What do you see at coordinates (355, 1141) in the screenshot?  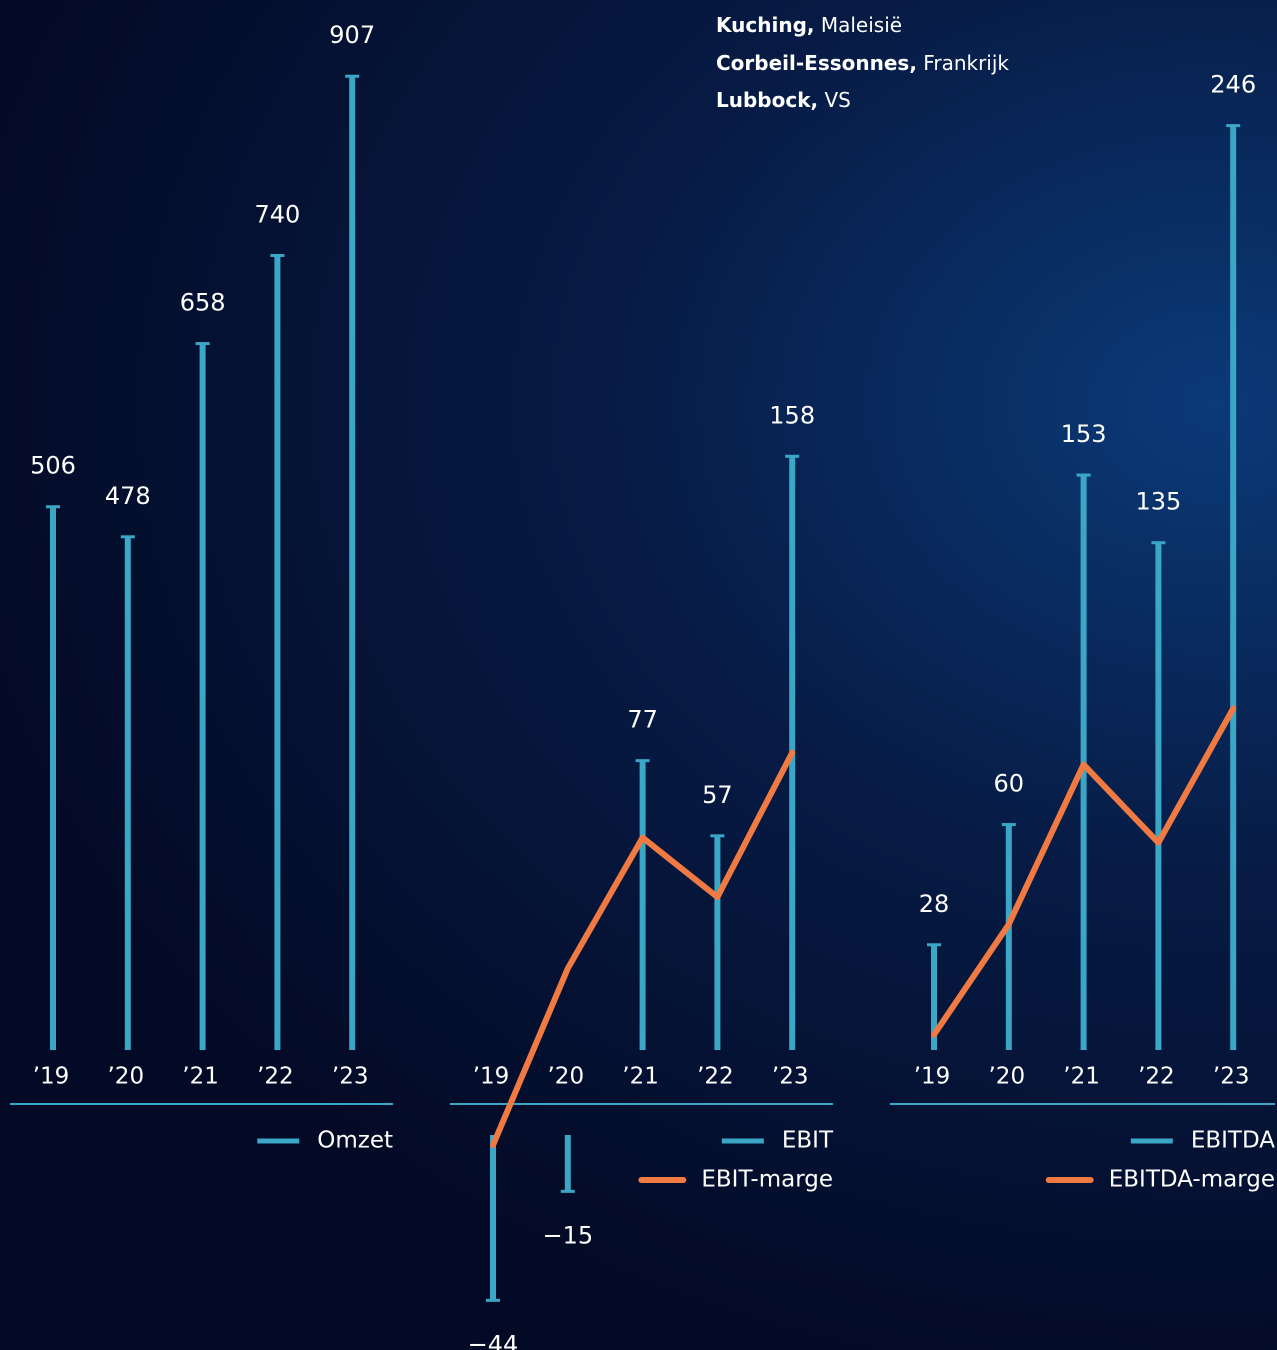 I see `legend-label: Omzet` at bounding box center [355, 1141].